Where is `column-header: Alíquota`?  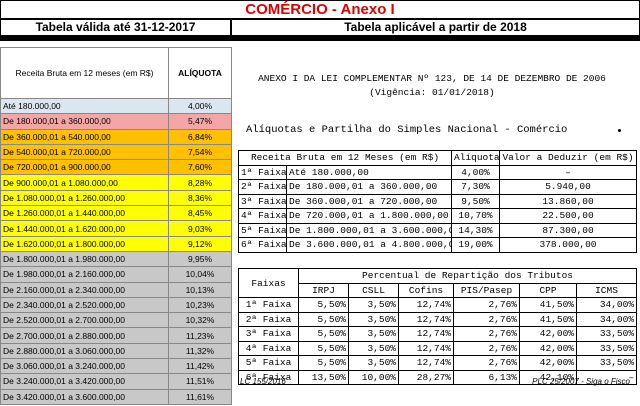
column-header: Alíquota is located at coordinates (476, 158).